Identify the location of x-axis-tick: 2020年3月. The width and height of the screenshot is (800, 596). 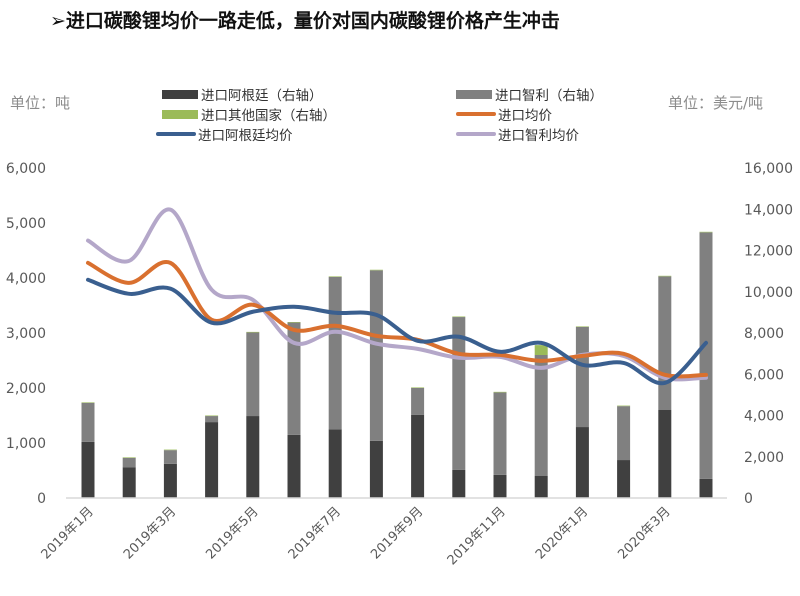
(644, 533).